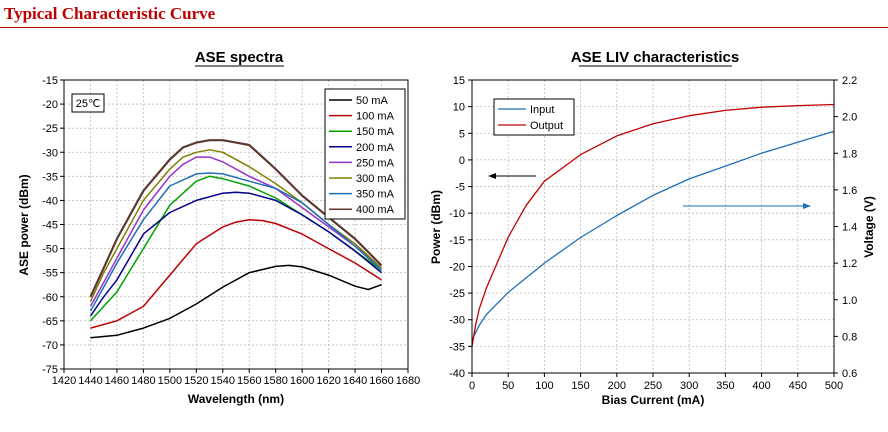 The width and height of the screenshot is (888, 432). I want to click on ase-spectra-xtick-label: 1540, so click(223, 381).